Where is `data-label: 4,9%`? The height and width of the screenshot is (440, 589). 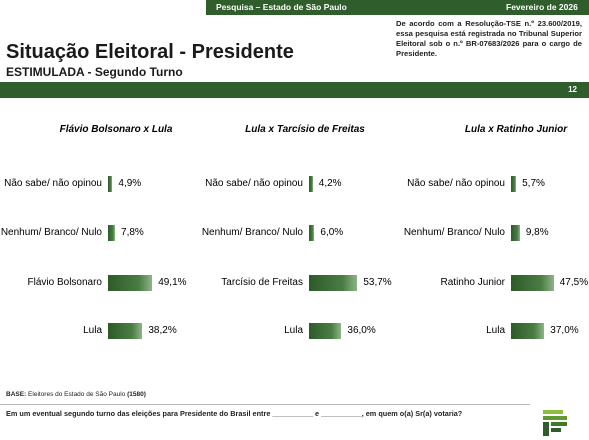 data-label: 4,9% is located at coordinates (130, 183).